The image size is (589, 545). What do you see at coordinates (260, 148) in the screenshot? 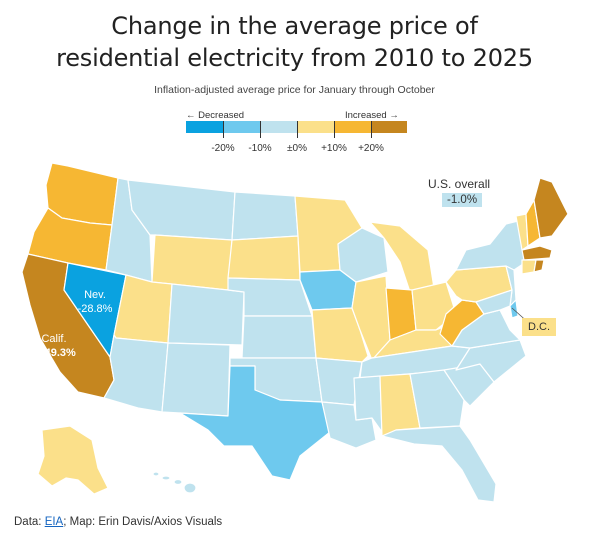
I see `legend-tick-label: -10%` at bounding box center [260, 148].